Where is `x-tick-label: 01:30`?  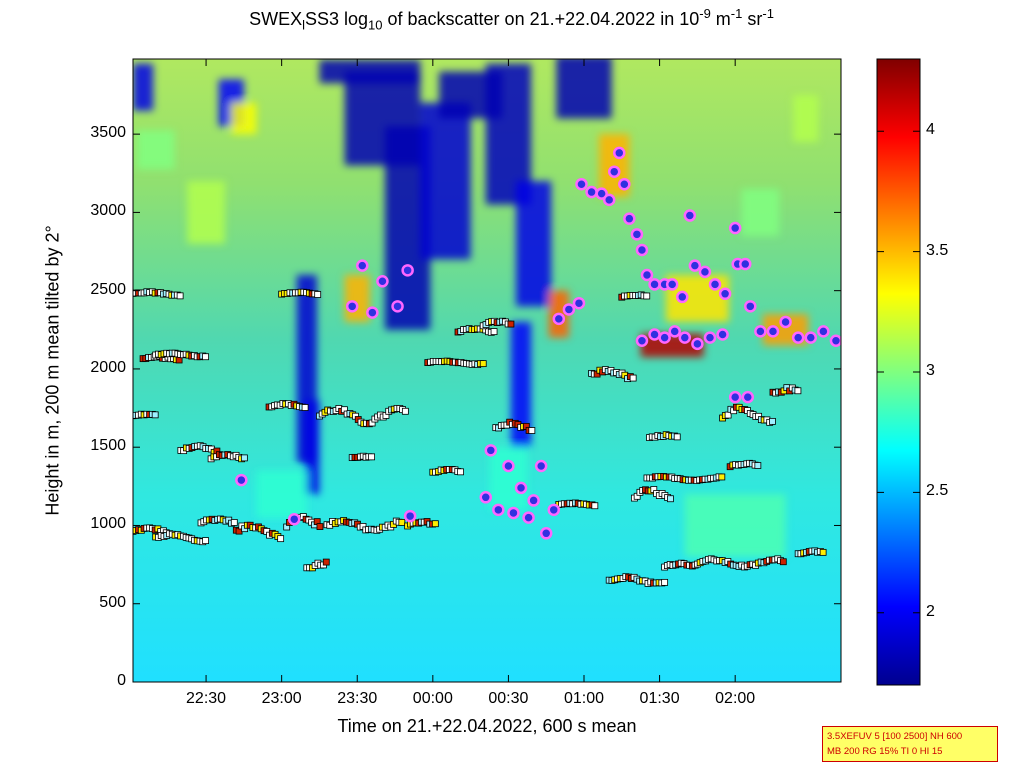 x-tick-label: 01:30 is located at coordinates (659, 698).